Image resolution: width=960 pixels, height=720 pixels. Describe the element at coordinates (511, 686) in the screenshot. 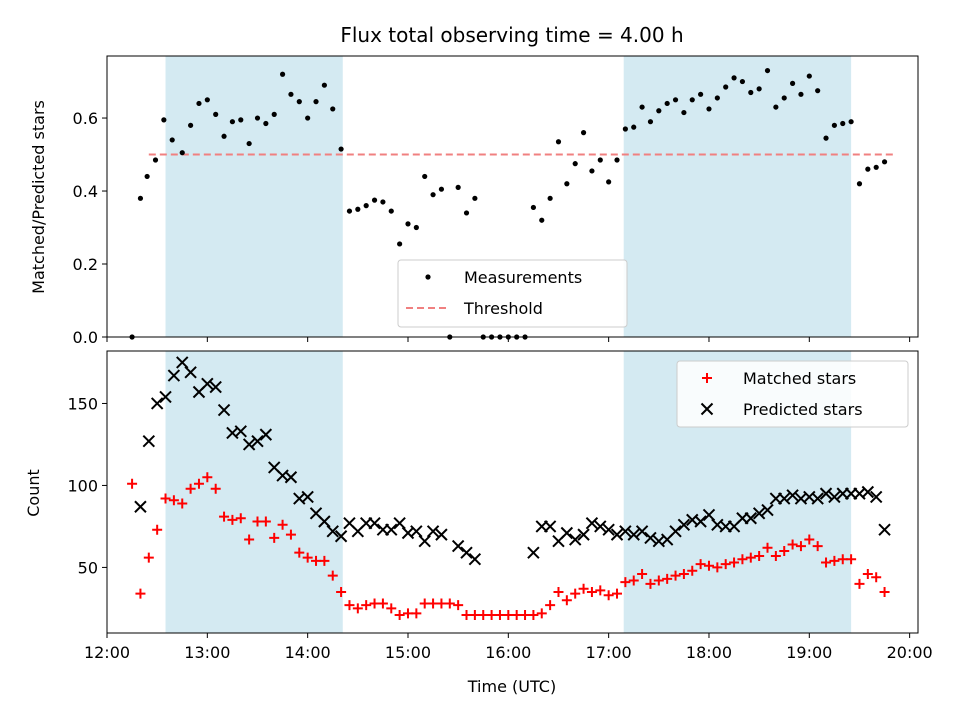

I see `x-axis-label: Time (UTC)` at that location.